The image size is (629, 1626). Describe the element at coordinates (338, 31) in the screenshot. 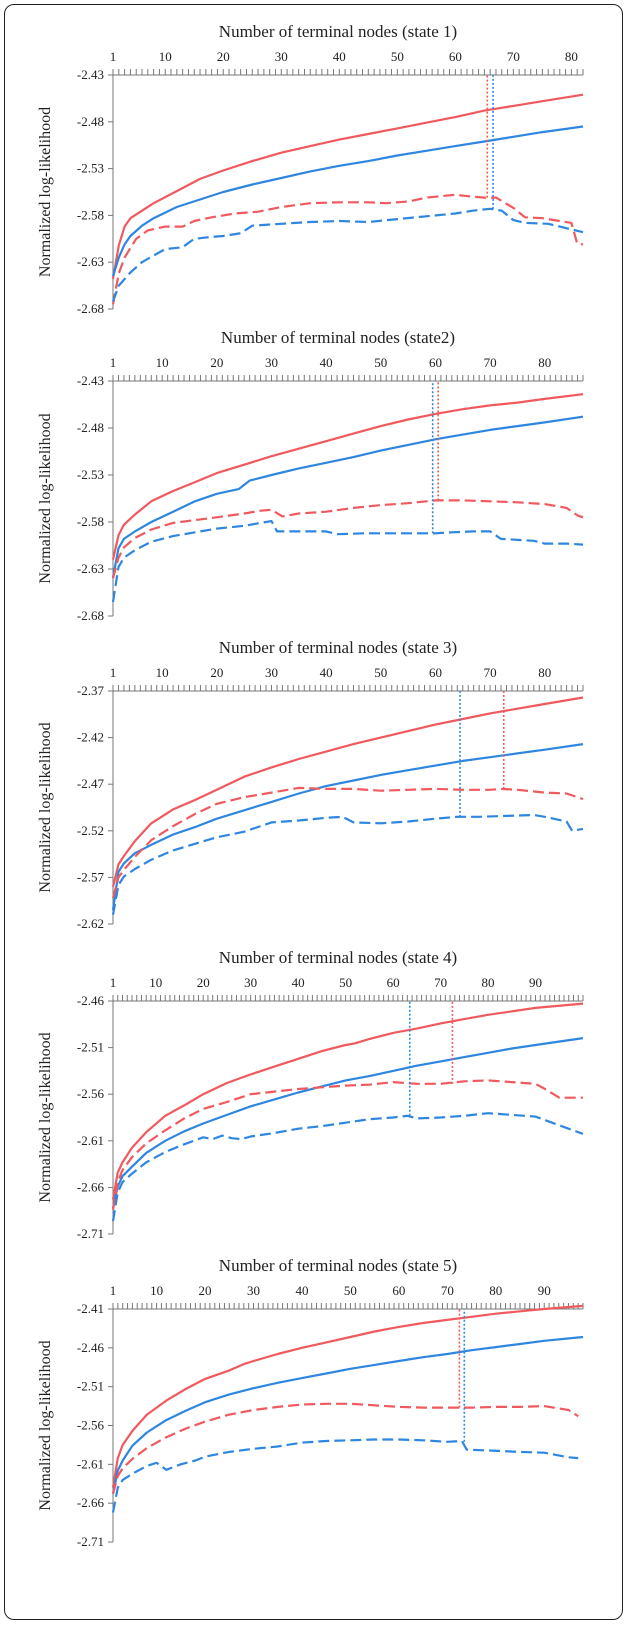

I see `chart-title: Number of terminal nodes (state 1)` at that location.